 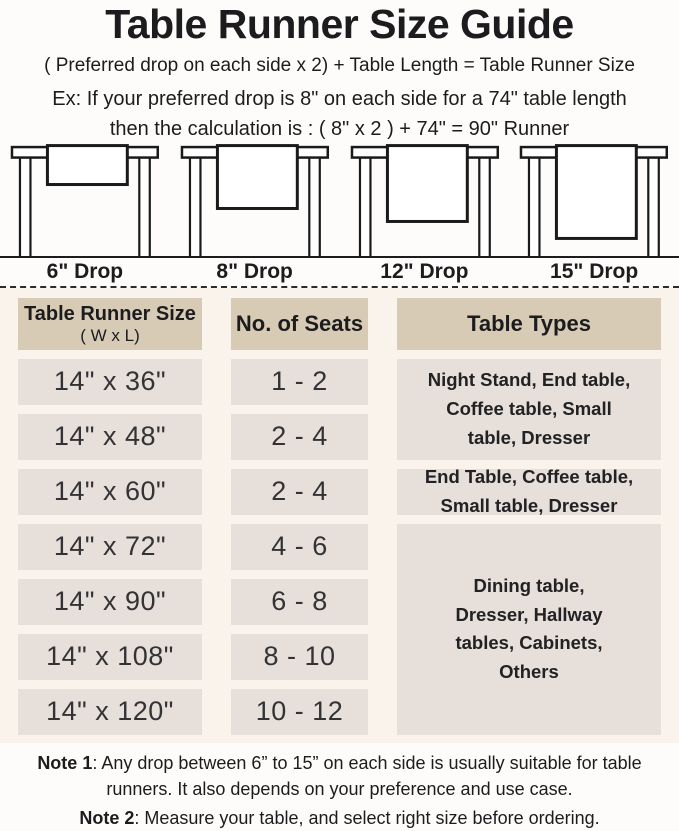 I want to click on header-runner-size: Table Runner Size ( W x L), so click(x=110, y=323).